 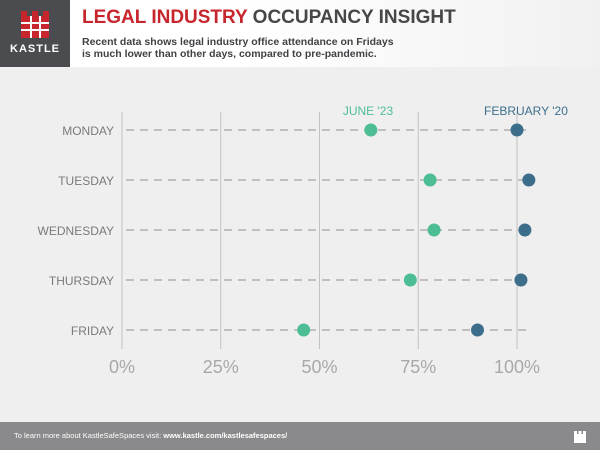 I want to click on footer-link: www.kastle.com/kastlesafespaces/, so click(x=225, y=435).